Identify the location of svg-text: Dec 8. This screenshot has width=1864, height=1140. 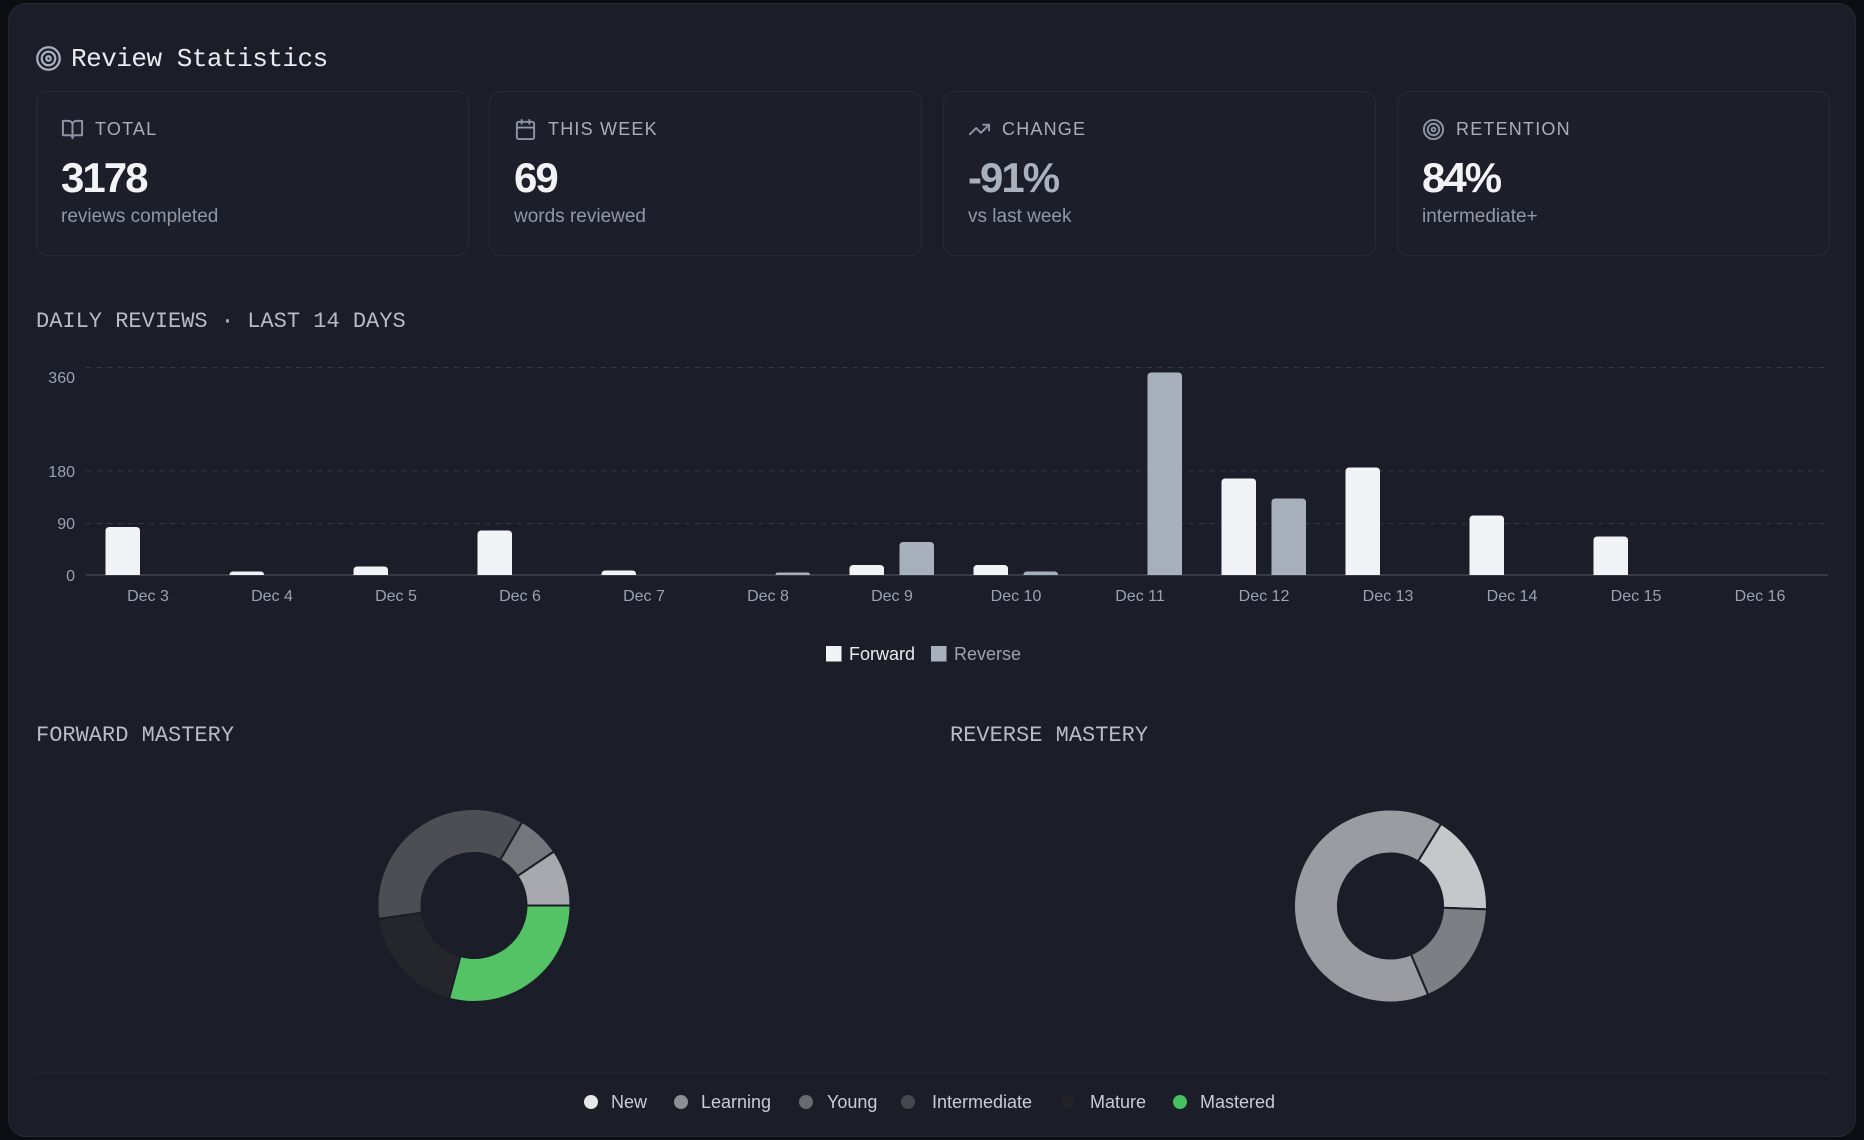
(768, 596).